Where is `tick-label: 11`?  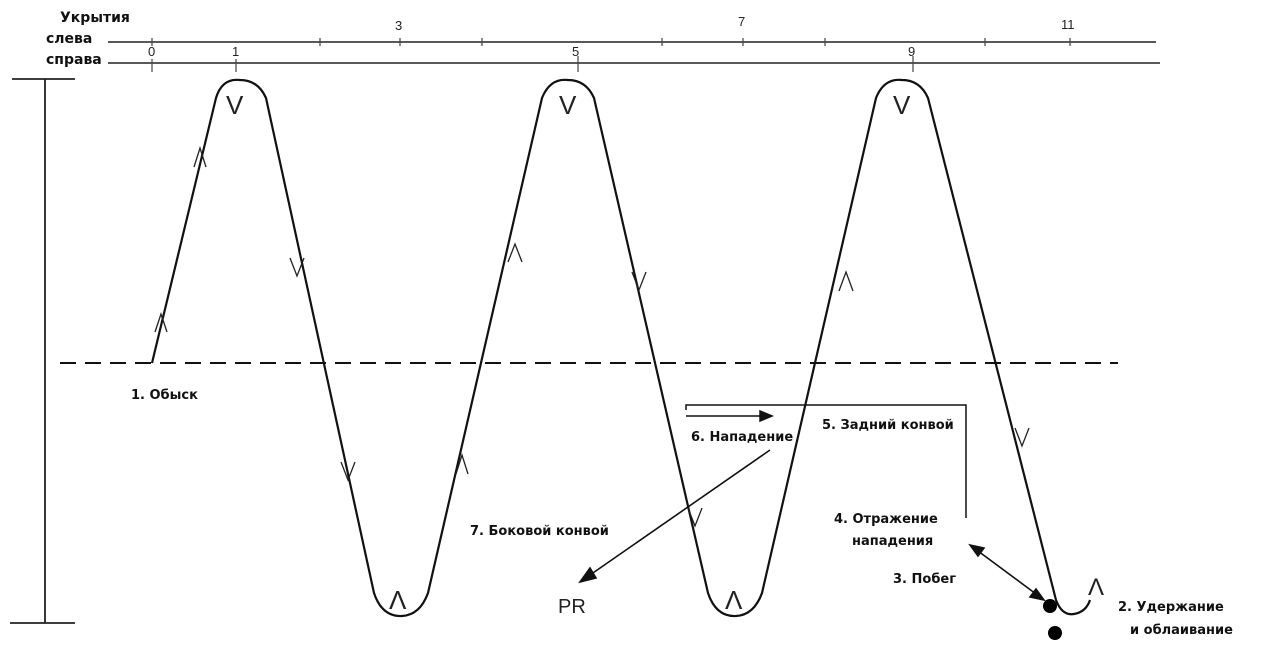
tick-label: 11 is located at coordinates (1068, 24).